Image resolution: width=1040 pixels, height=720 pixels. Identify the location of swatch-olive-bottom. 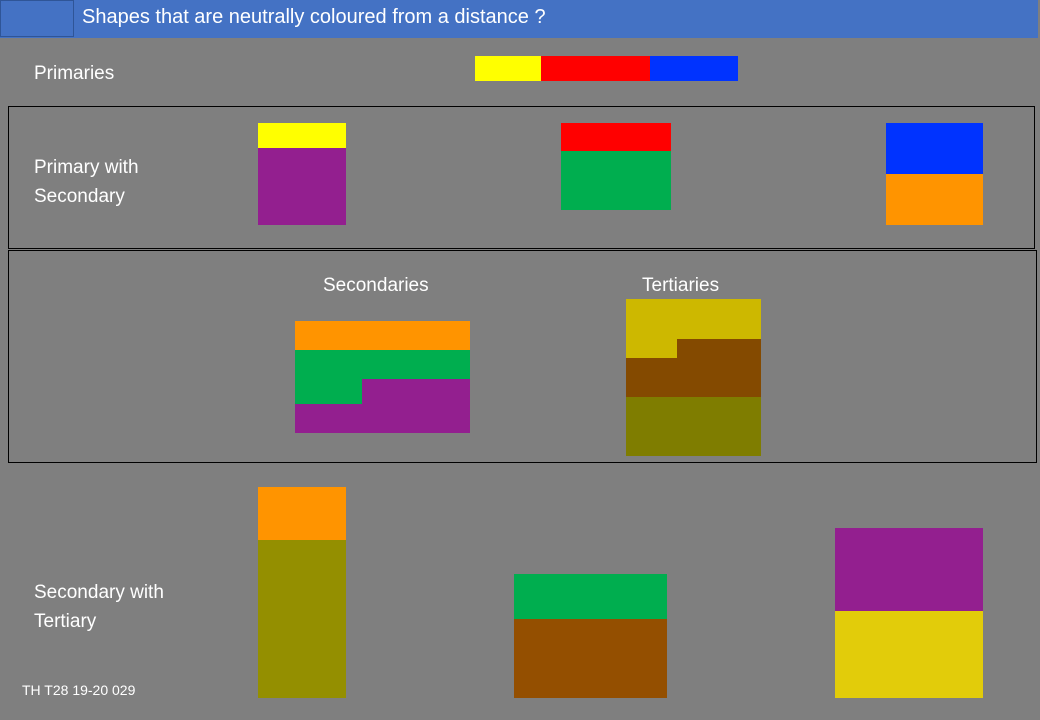
(302, 619).